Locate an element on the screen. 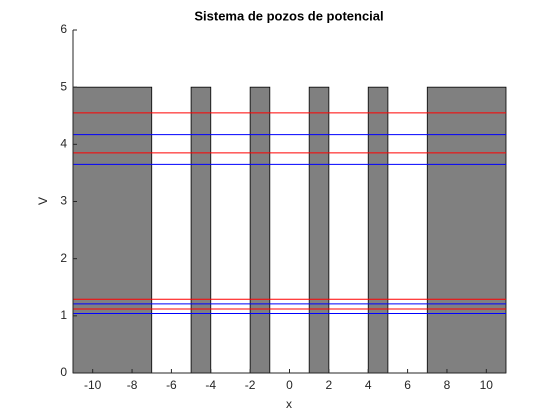 The image size is (560, 420). y-axis-label: V is located at coordinates (43, 201).